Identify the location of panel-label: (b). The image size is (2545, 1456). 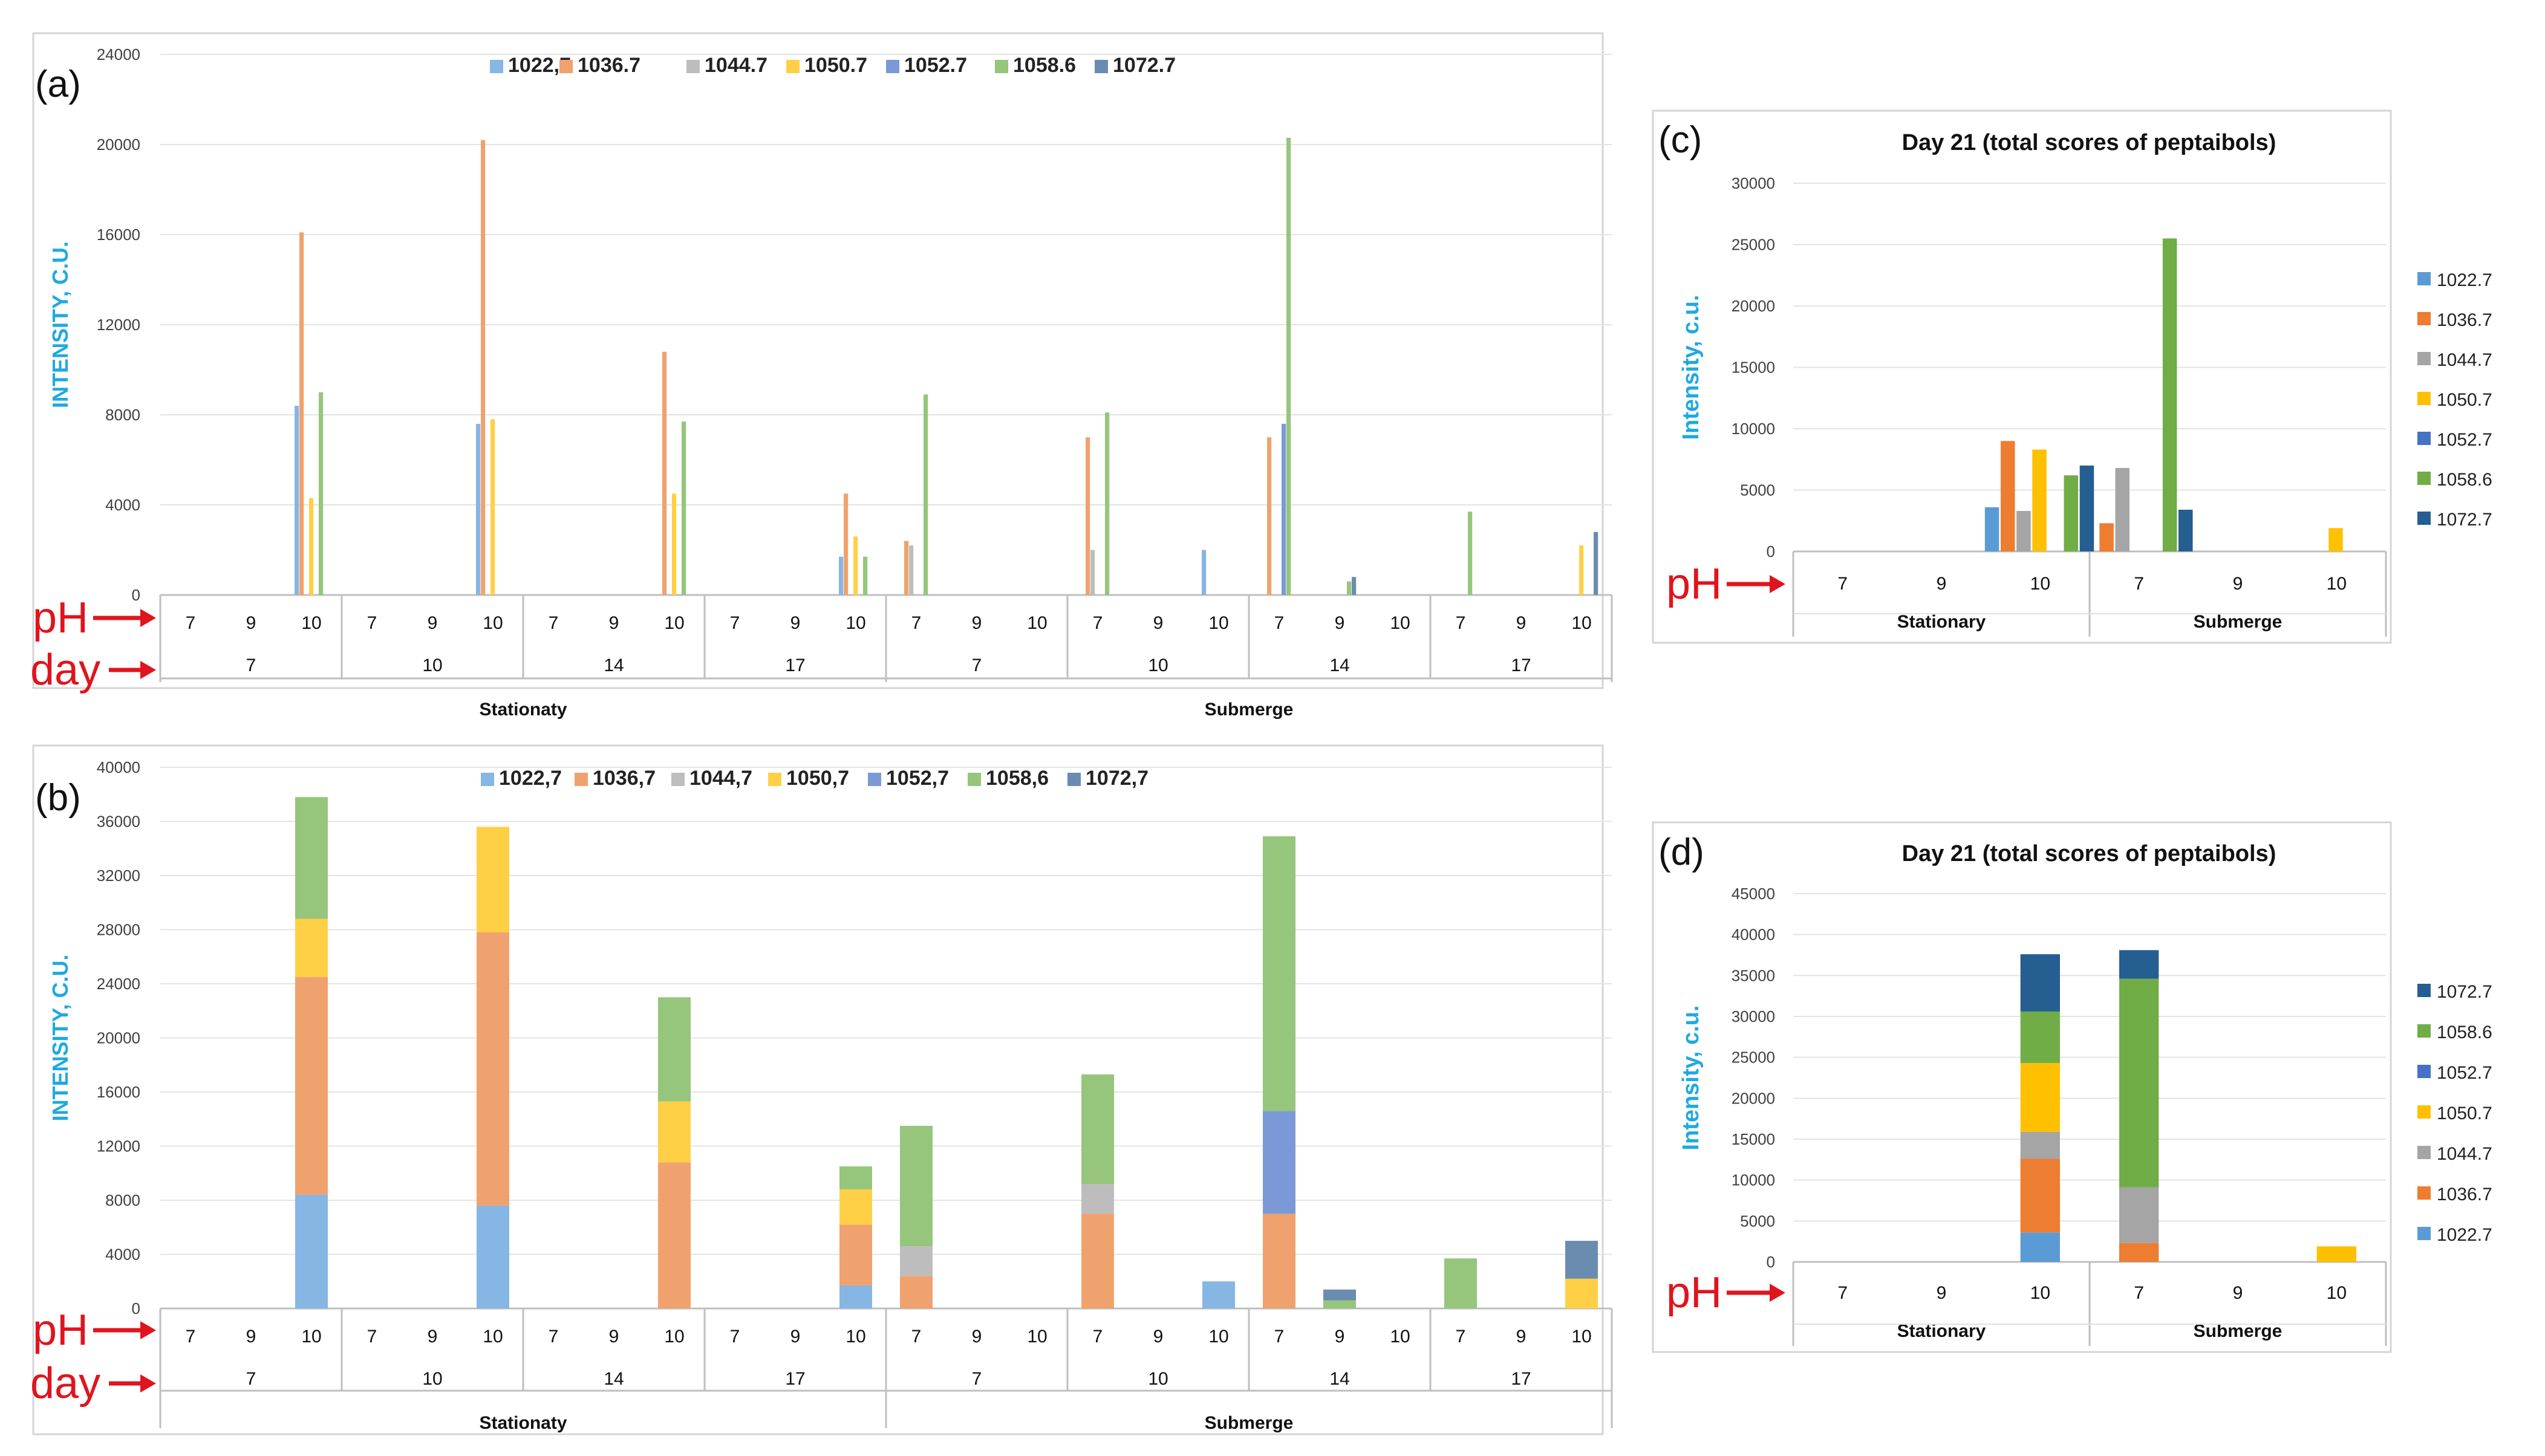
(58, 798).